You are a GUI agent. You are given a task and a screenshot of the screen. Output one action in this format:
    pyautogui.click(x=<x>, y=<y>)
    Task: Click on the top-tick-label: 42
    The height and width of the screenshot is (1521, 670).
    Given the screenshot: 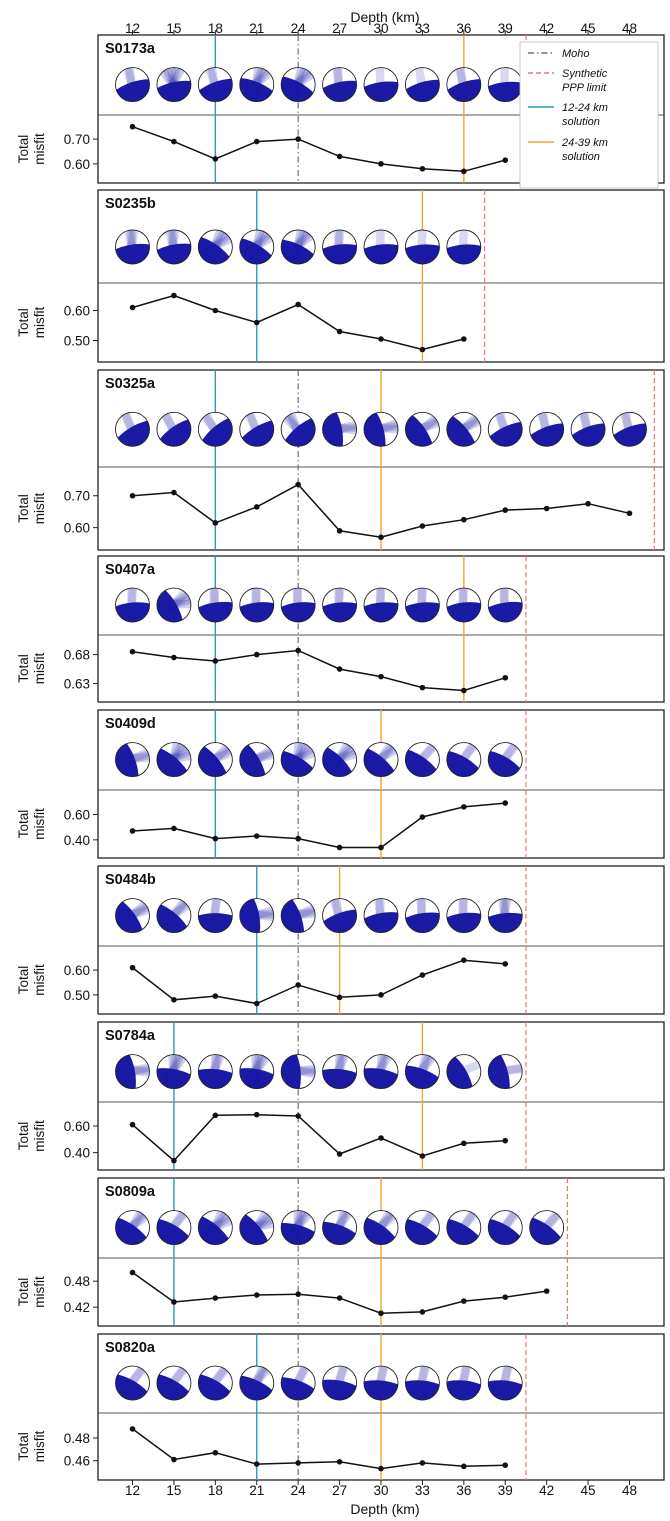 What is the action you would take?
    pyautogui.click(x=546, y=28)
    